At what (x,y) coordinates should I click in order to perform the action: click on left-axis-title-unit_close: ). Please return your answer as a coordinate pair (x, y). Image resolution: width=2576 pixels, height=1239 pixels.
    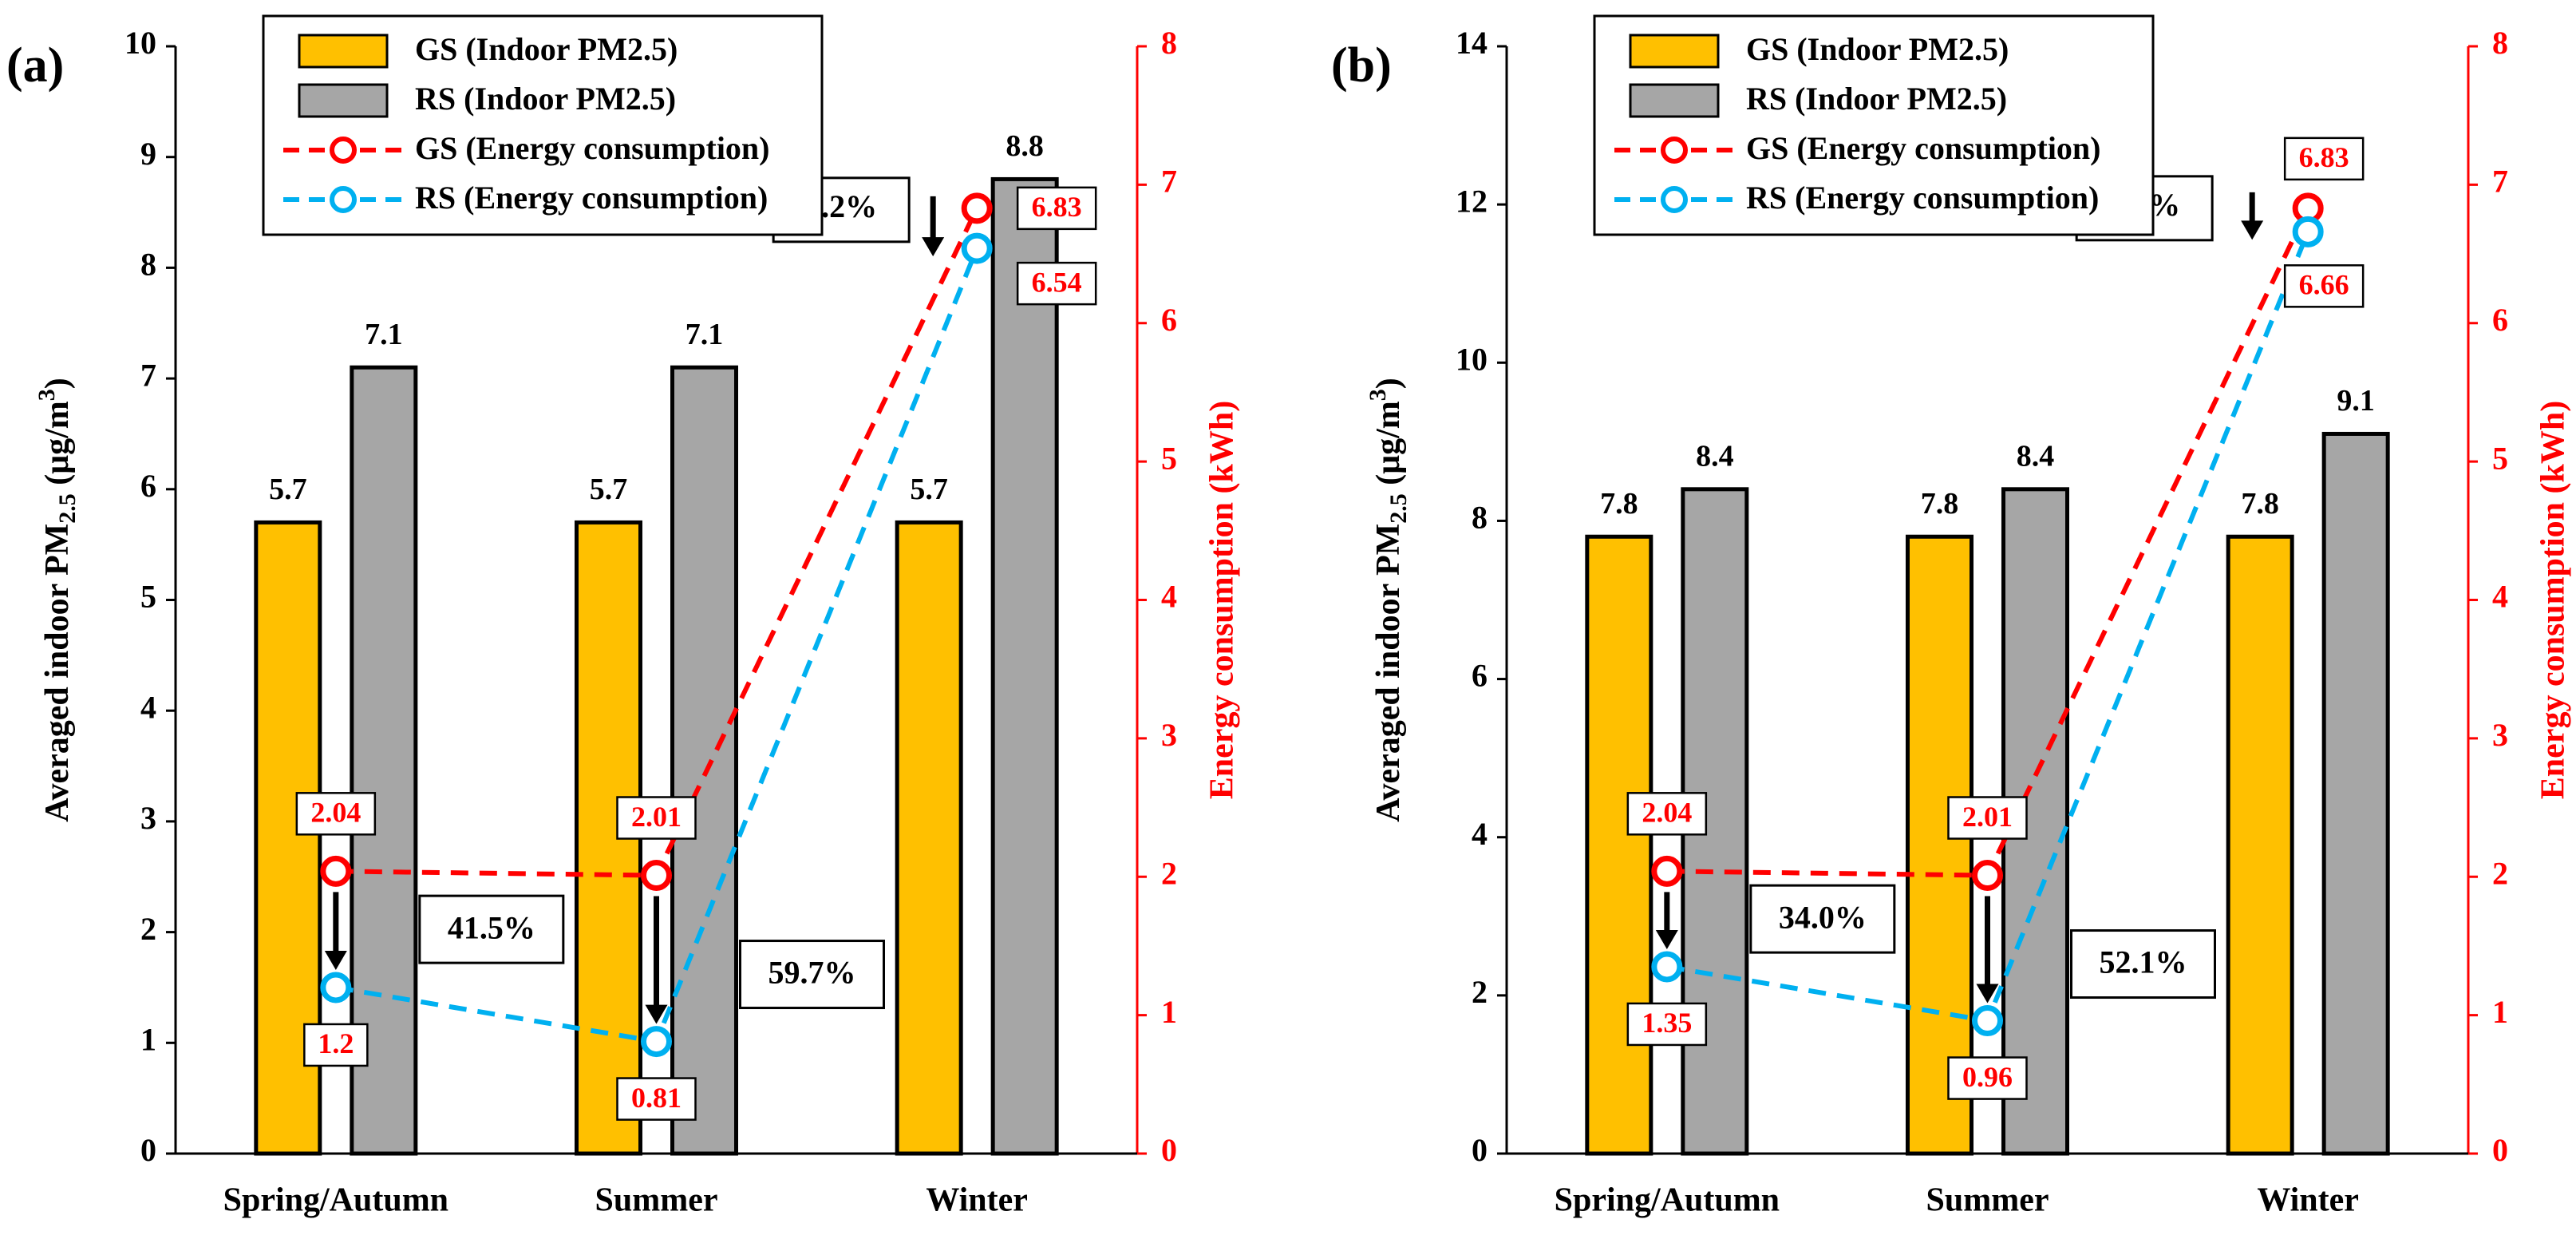
    Looking at the image, I should click on (57, 383).